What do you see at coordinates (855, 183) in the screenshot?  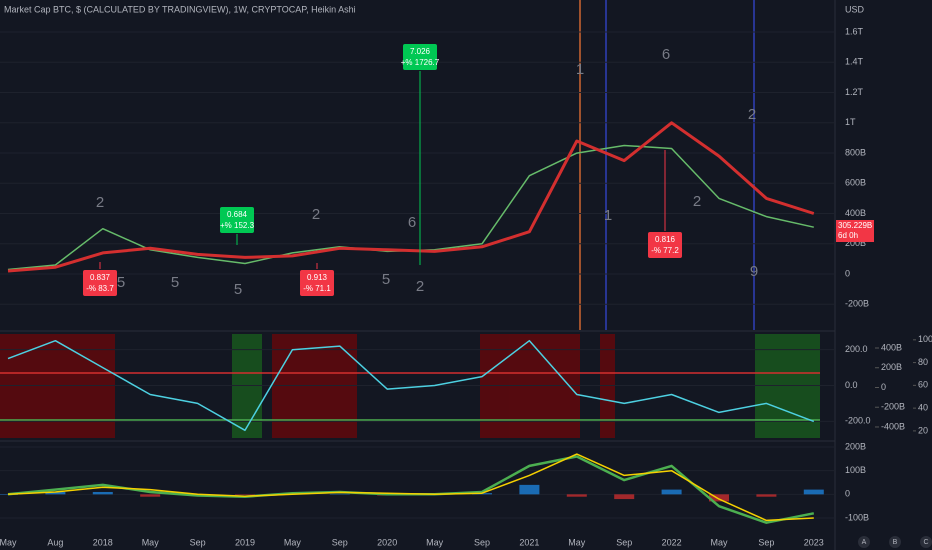 I see `y-tick-label: 600B` at bounding box center [855, 183].